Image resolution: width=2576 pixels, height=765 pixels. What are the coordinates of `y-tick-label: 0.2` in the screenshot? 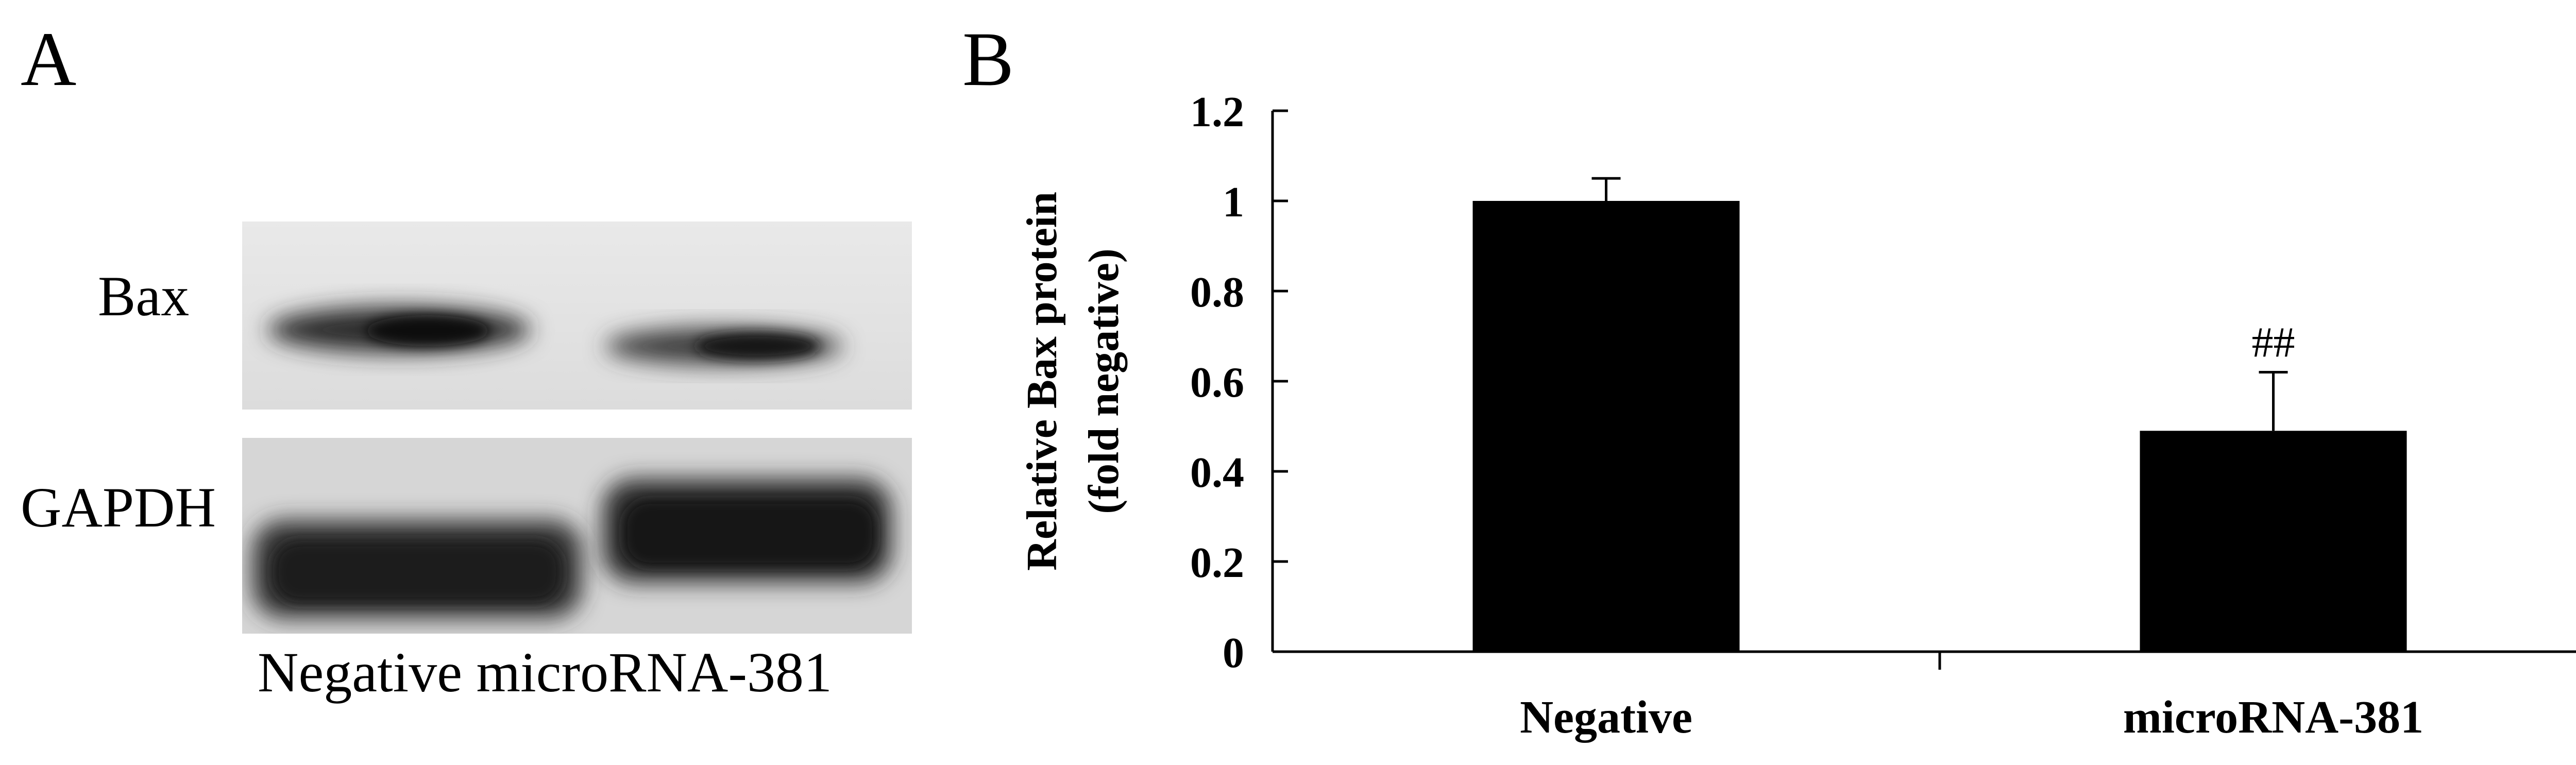 It's located at (1217, 563).